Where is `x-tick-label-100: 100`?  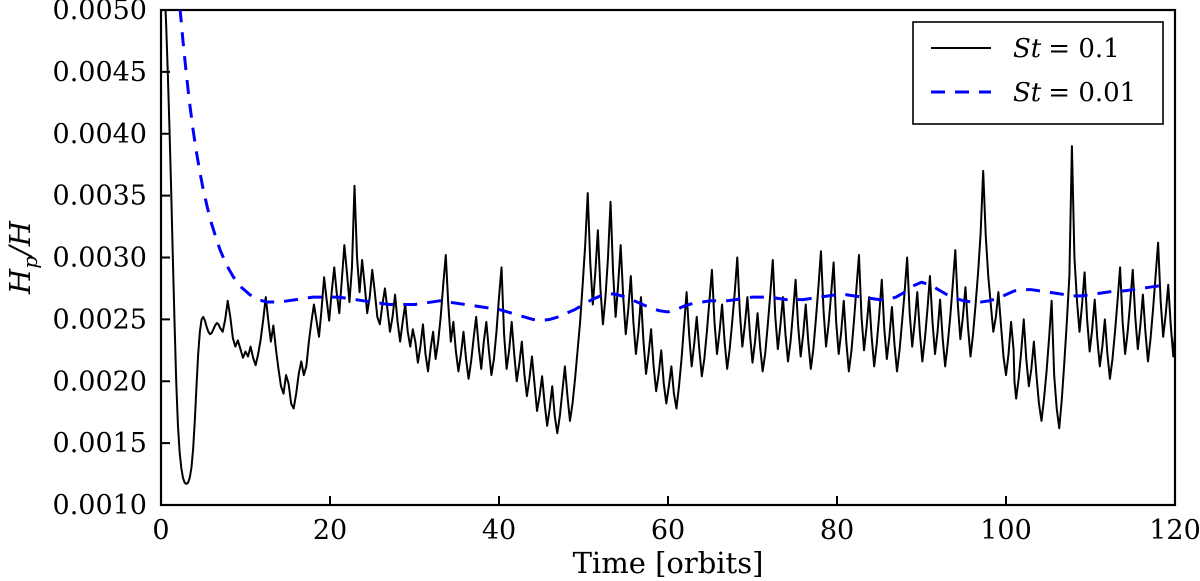 x-tick-label-100: 100 is located at coordinates (1006, 530).